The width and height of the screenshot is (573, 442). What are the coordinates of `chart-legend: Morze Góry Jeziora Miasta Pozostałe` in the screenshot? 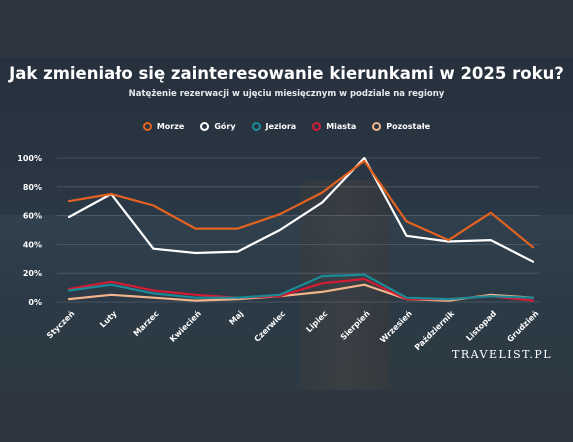 It's located at (286, 126).